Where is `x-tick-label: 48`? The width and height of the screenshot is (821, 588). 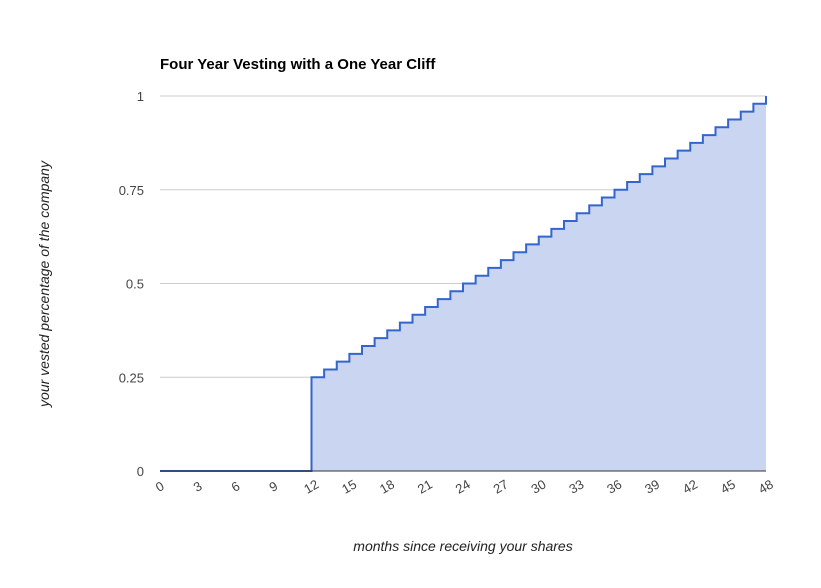 x-tick-label: 48 is located at coordinates (766, 486).